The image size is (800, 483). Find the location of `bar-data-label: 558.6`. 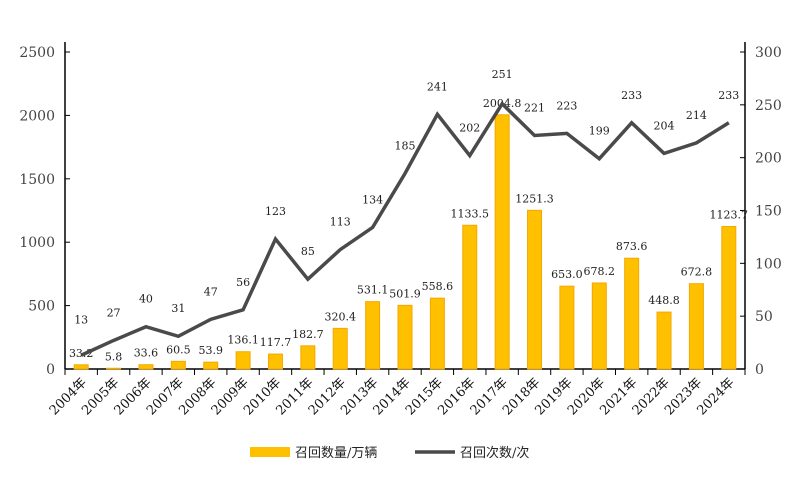

bar-data-label: 558.6 is located at coordinates (438, 286).